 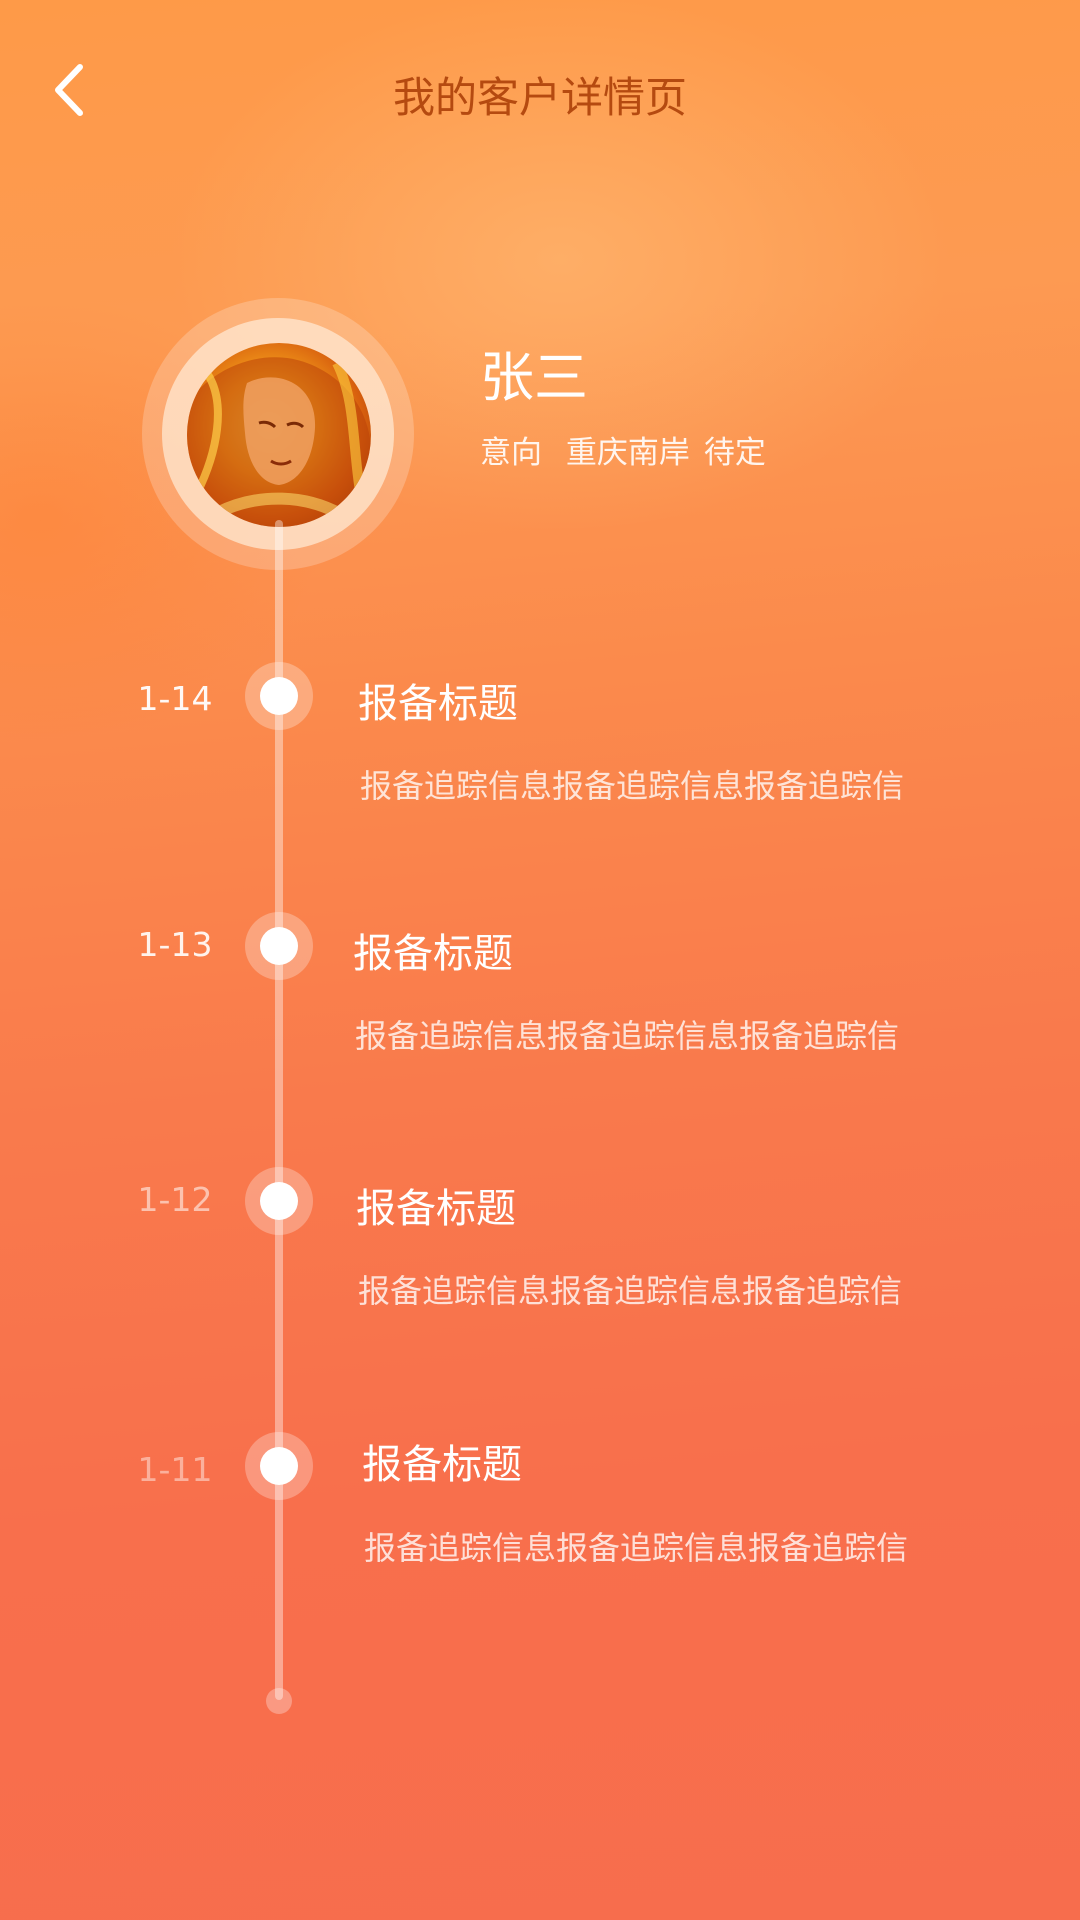 I want to click on avatar-portrait-icon, so click(x=279, y=442).